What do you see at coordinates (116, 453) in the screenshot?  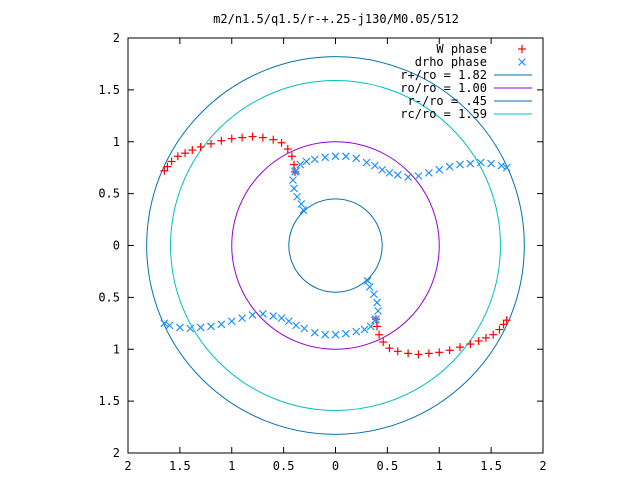 I see `y-tick-label: 2` at bounding box center [116, 453].